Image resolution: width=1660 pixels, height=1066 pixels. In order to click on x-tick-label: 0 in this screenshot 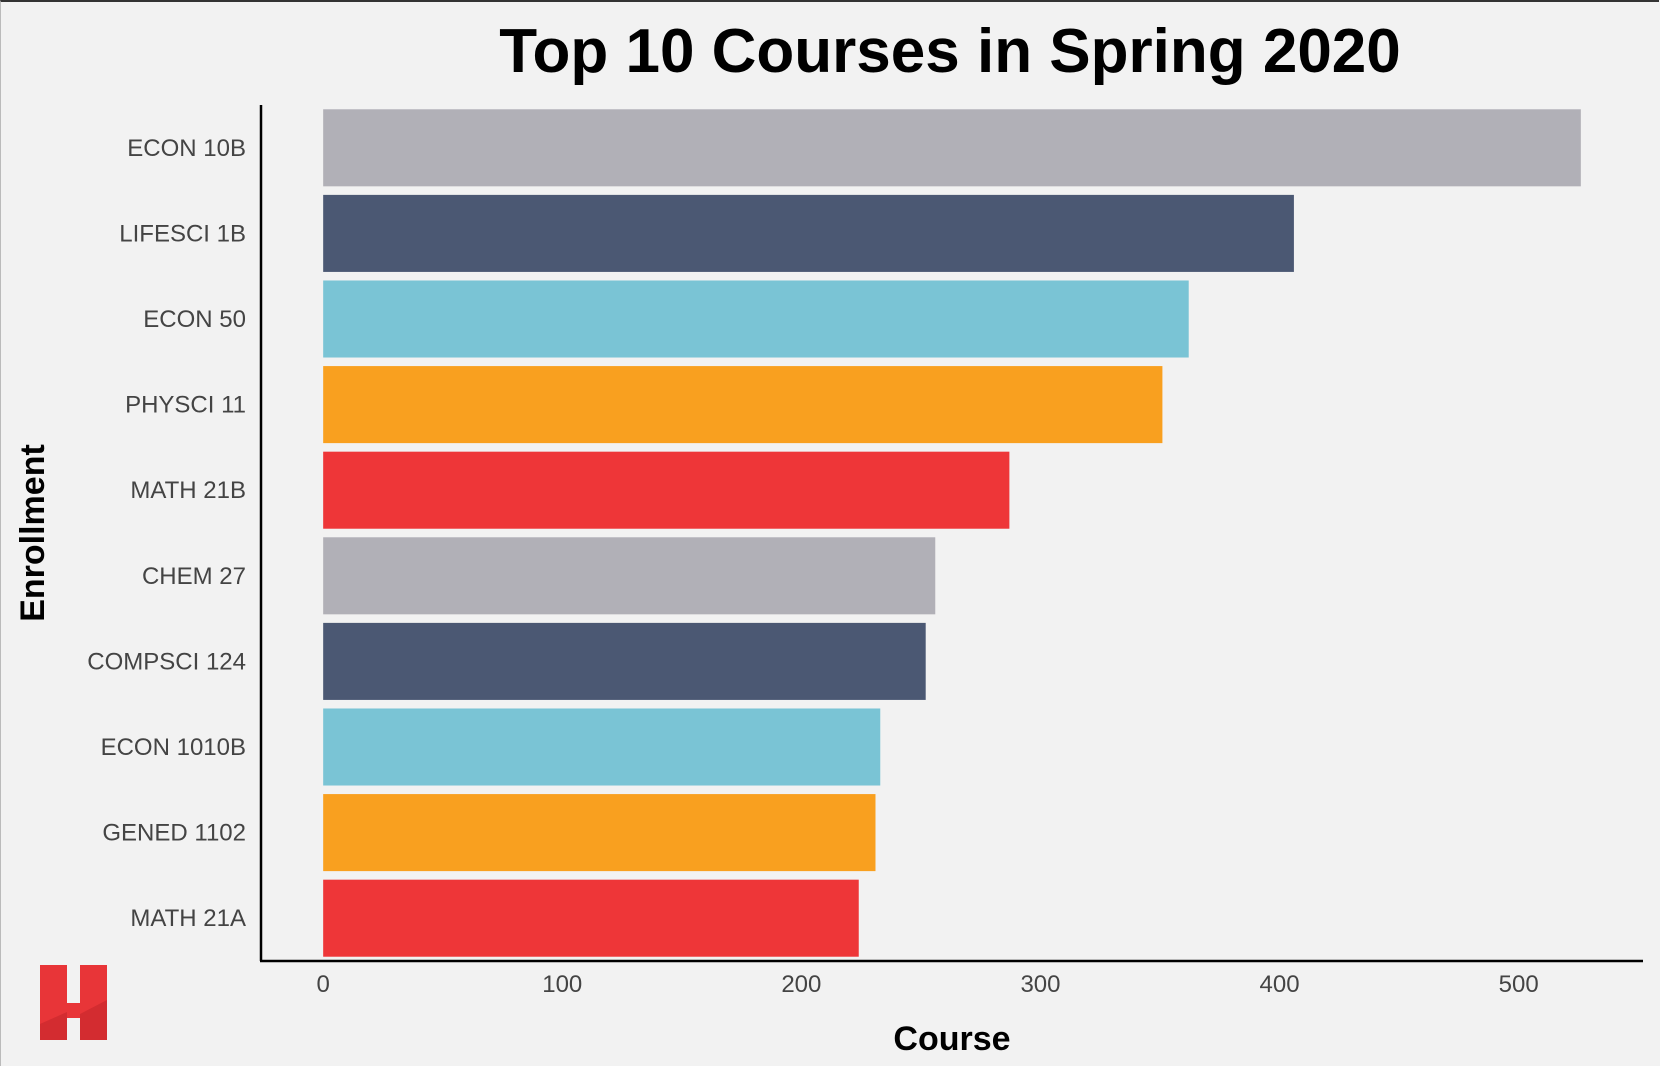, I will do `click(322, 984)`.